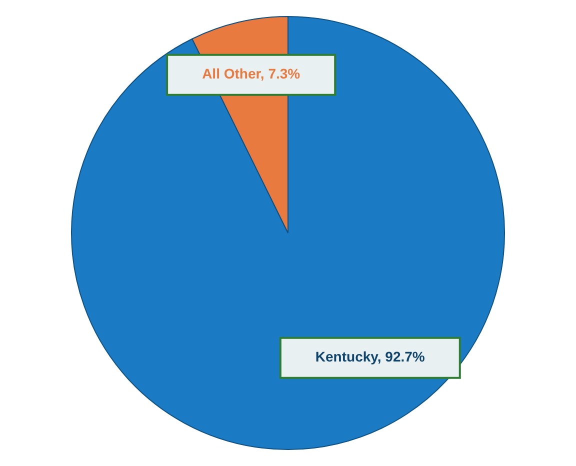 The height and width of the screenshot is (466, 576). I want to click on slice-label: All Other, 7.3%, so click(251, 74).